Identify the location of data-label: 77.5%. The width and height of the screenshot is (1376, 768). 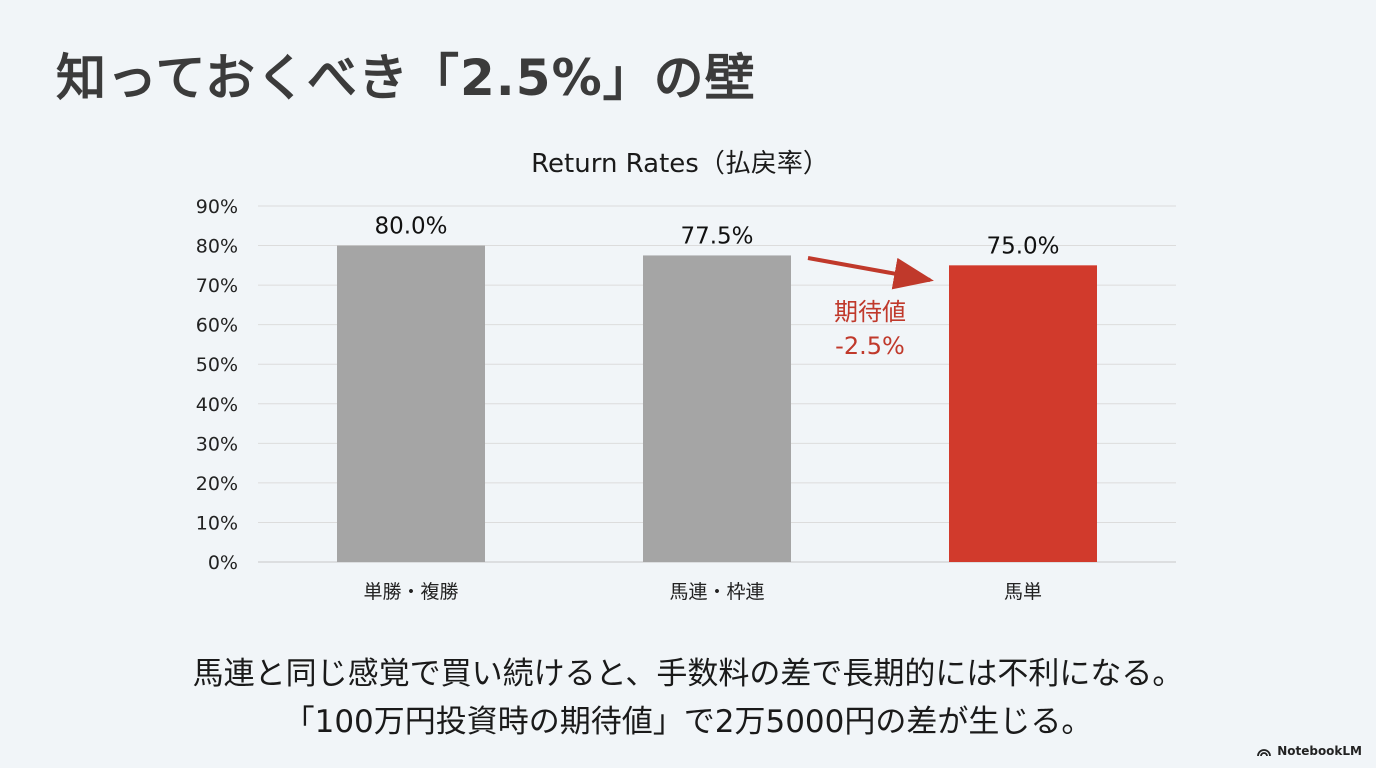
(716, 236).